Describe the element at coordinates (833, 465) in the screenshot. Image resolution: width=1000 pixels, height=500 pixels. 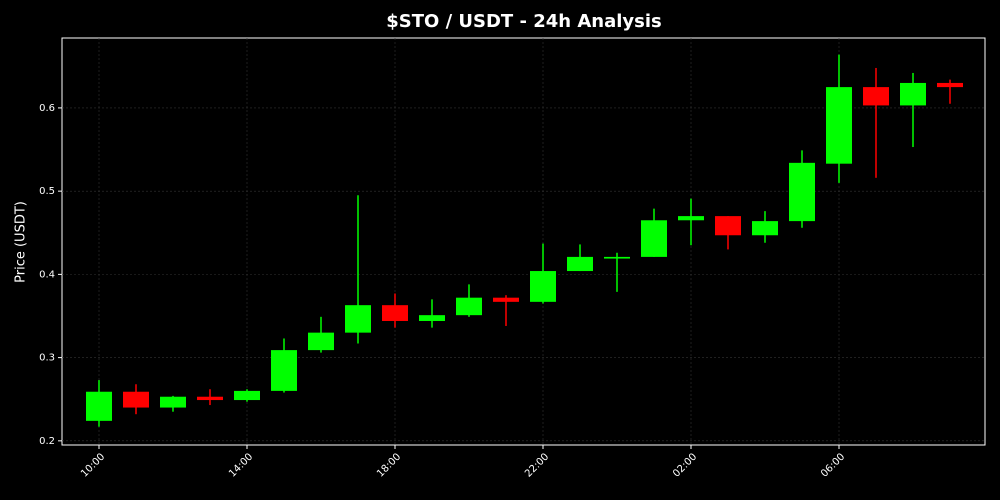
I see `x-tick-label: 06:00` at that location.